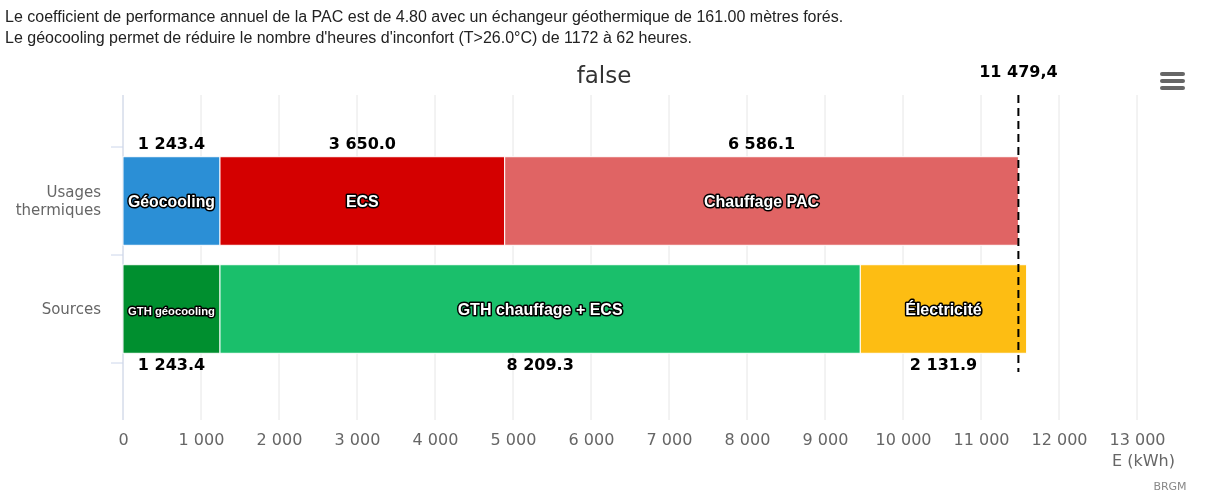 The width and height of the screenshot is (1219, 504). I want to click on chart-title: false, so click(604, 75).